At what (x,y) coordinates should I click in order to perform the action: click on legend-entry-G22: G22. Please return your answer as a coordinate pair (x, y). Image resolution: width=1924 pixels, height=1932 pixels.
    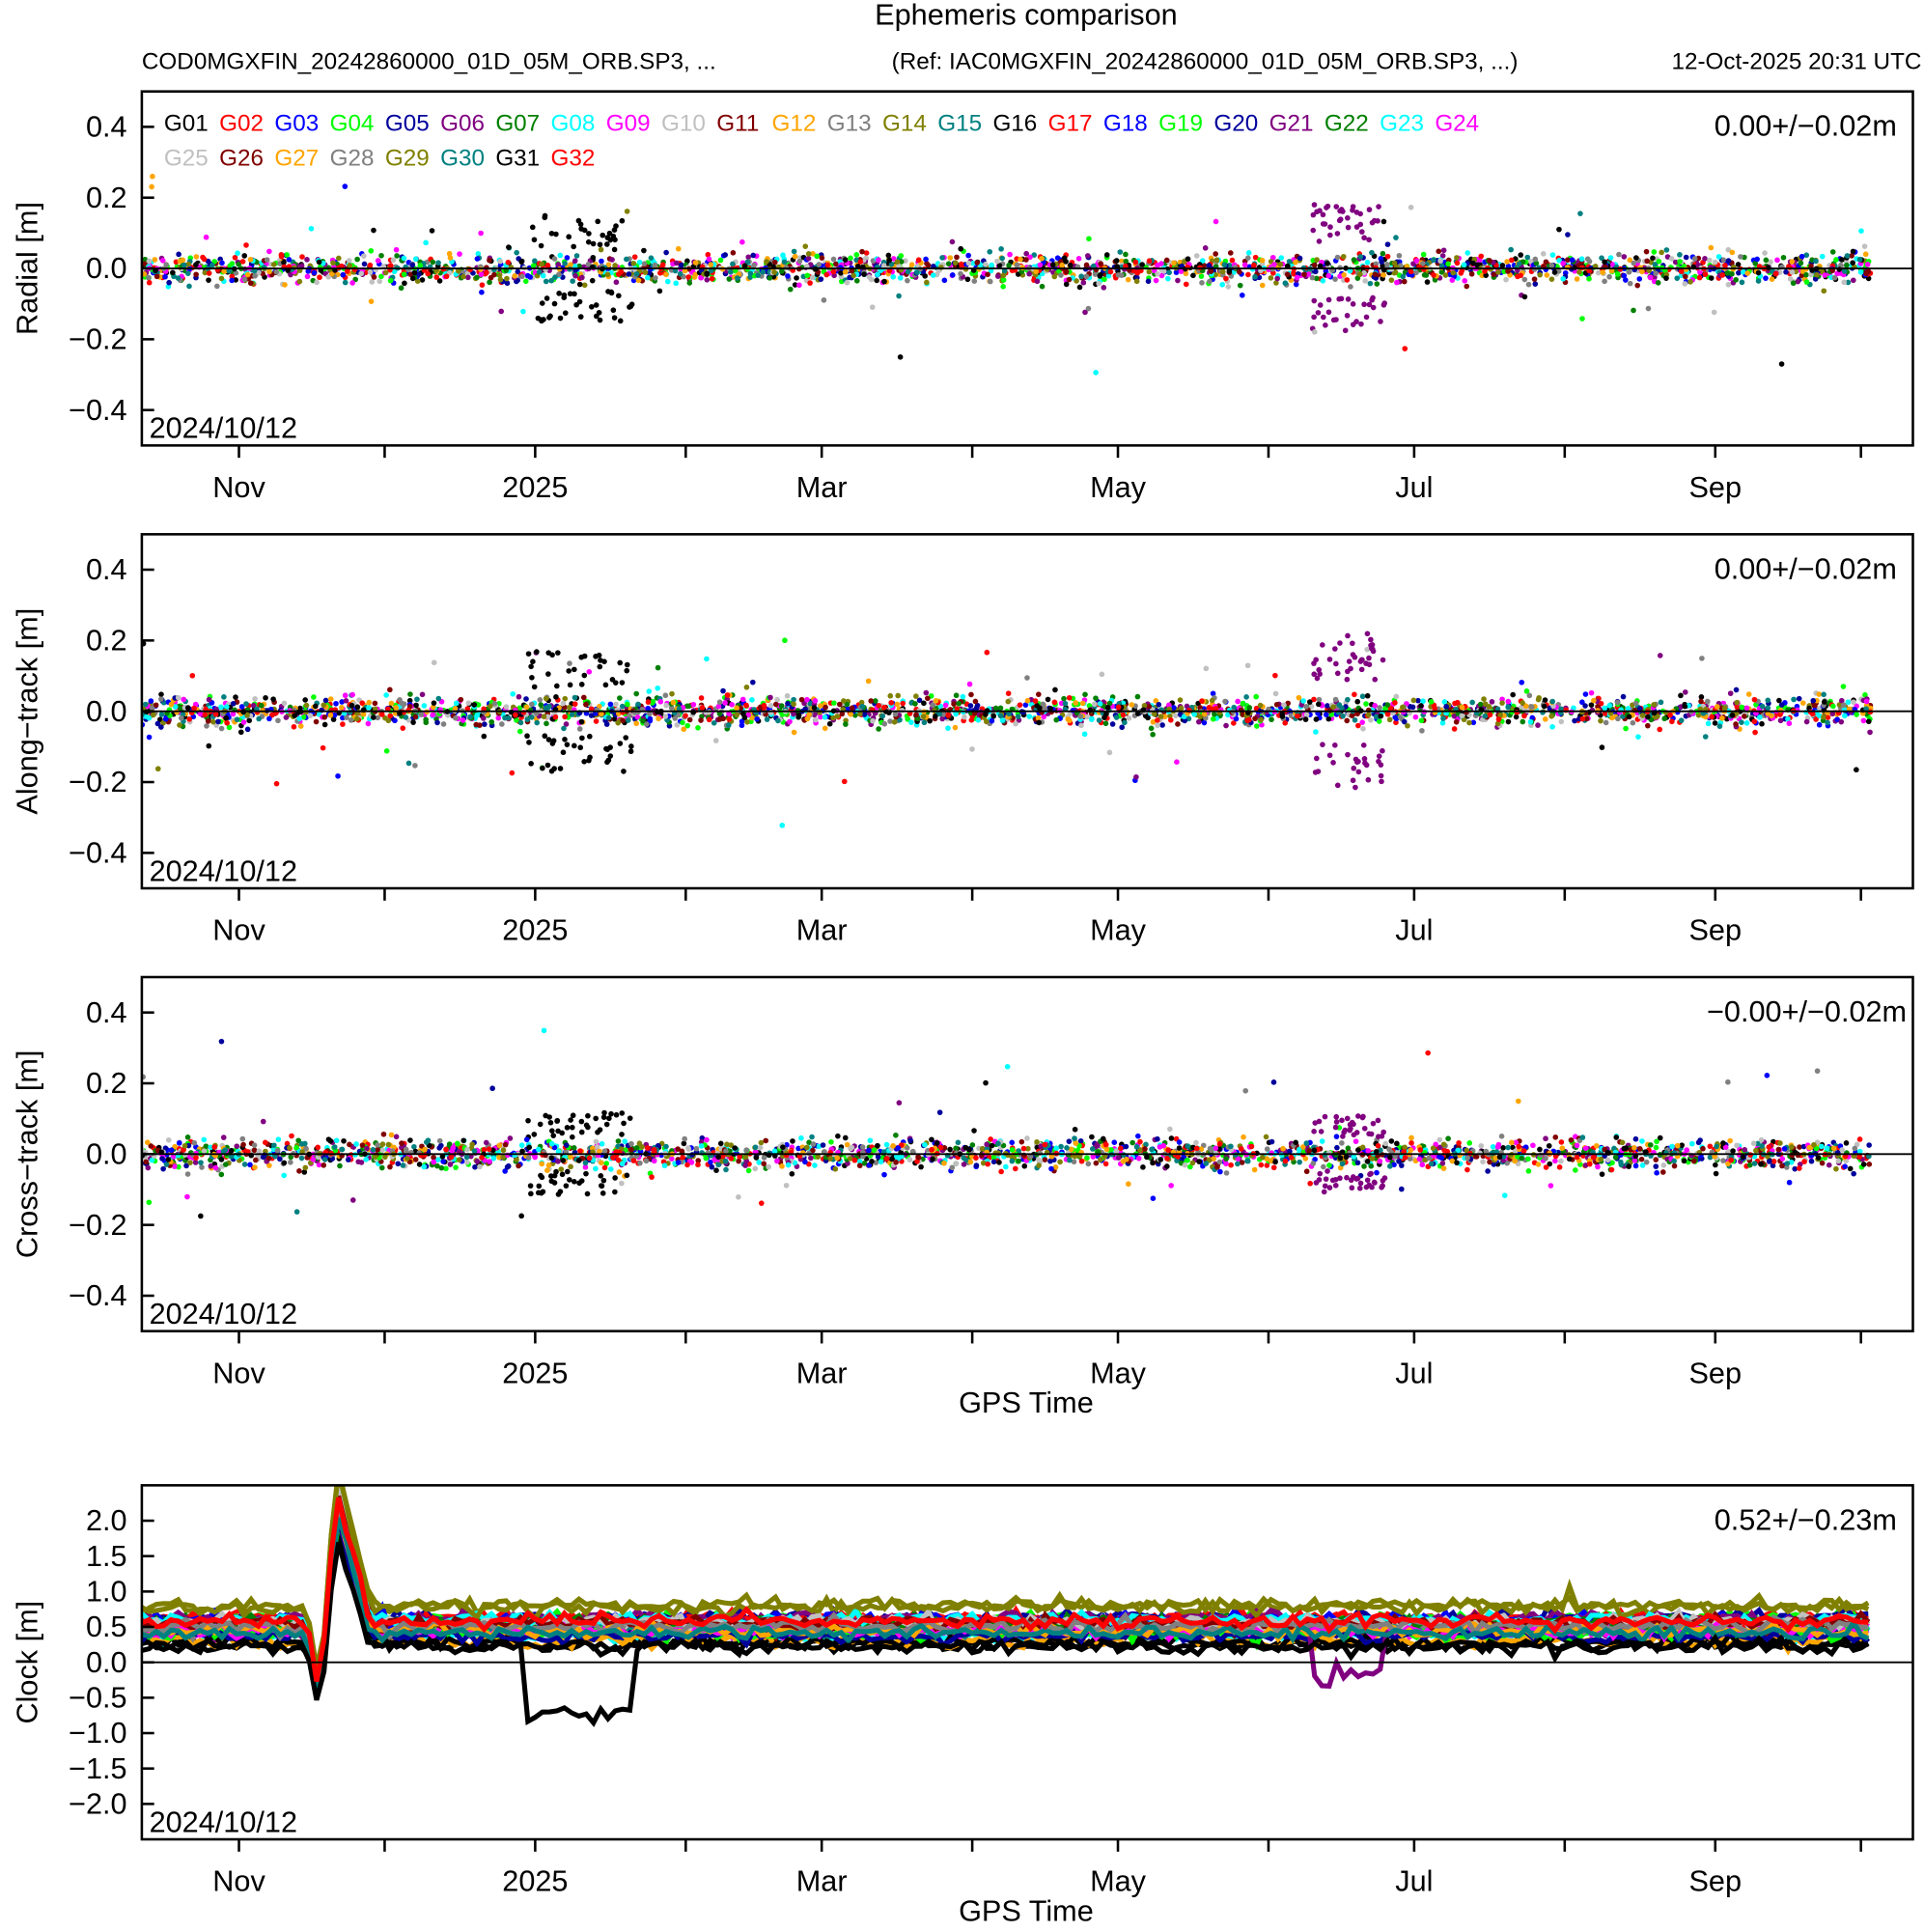
    Looking at the image, I should click on (1346, 124).